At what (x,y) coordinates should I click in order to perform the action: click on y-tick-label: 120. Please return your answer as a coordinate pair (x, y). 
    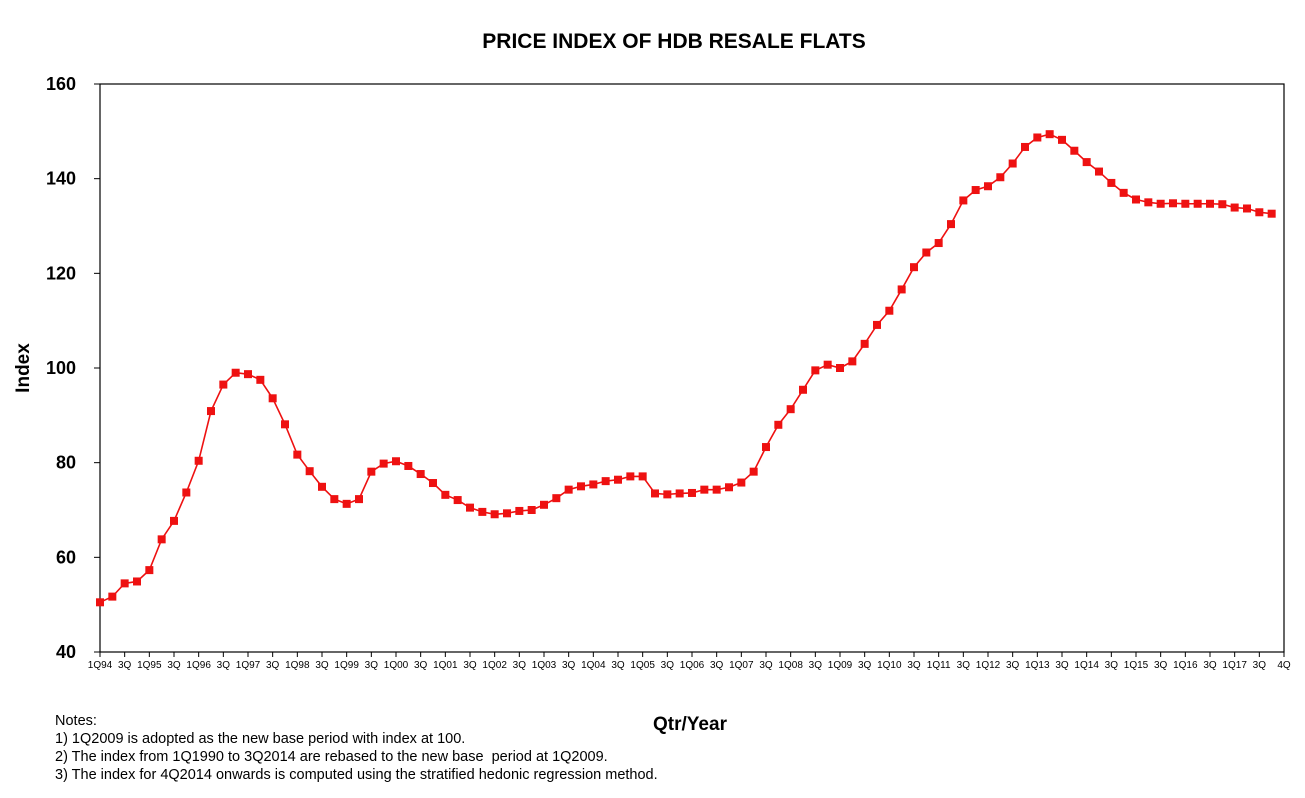
    Looking at the image, I should click on (61, 273).